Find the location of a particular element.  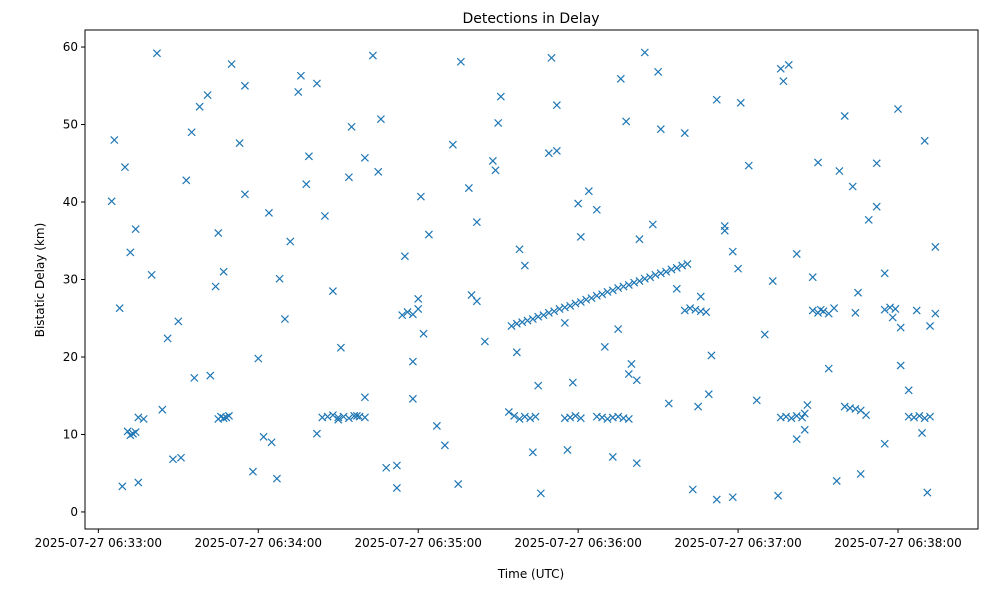

x-tick-label: 2025-07-27 06:36:00 is located at coordinates (577, 543).